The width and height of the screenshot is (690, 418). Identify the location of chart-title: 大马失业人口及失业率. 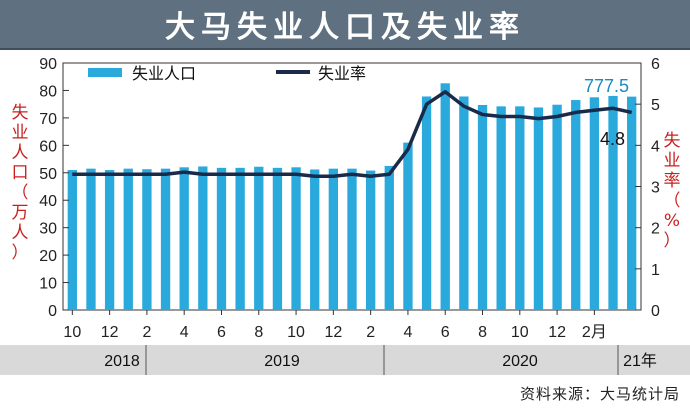
(345, 27).